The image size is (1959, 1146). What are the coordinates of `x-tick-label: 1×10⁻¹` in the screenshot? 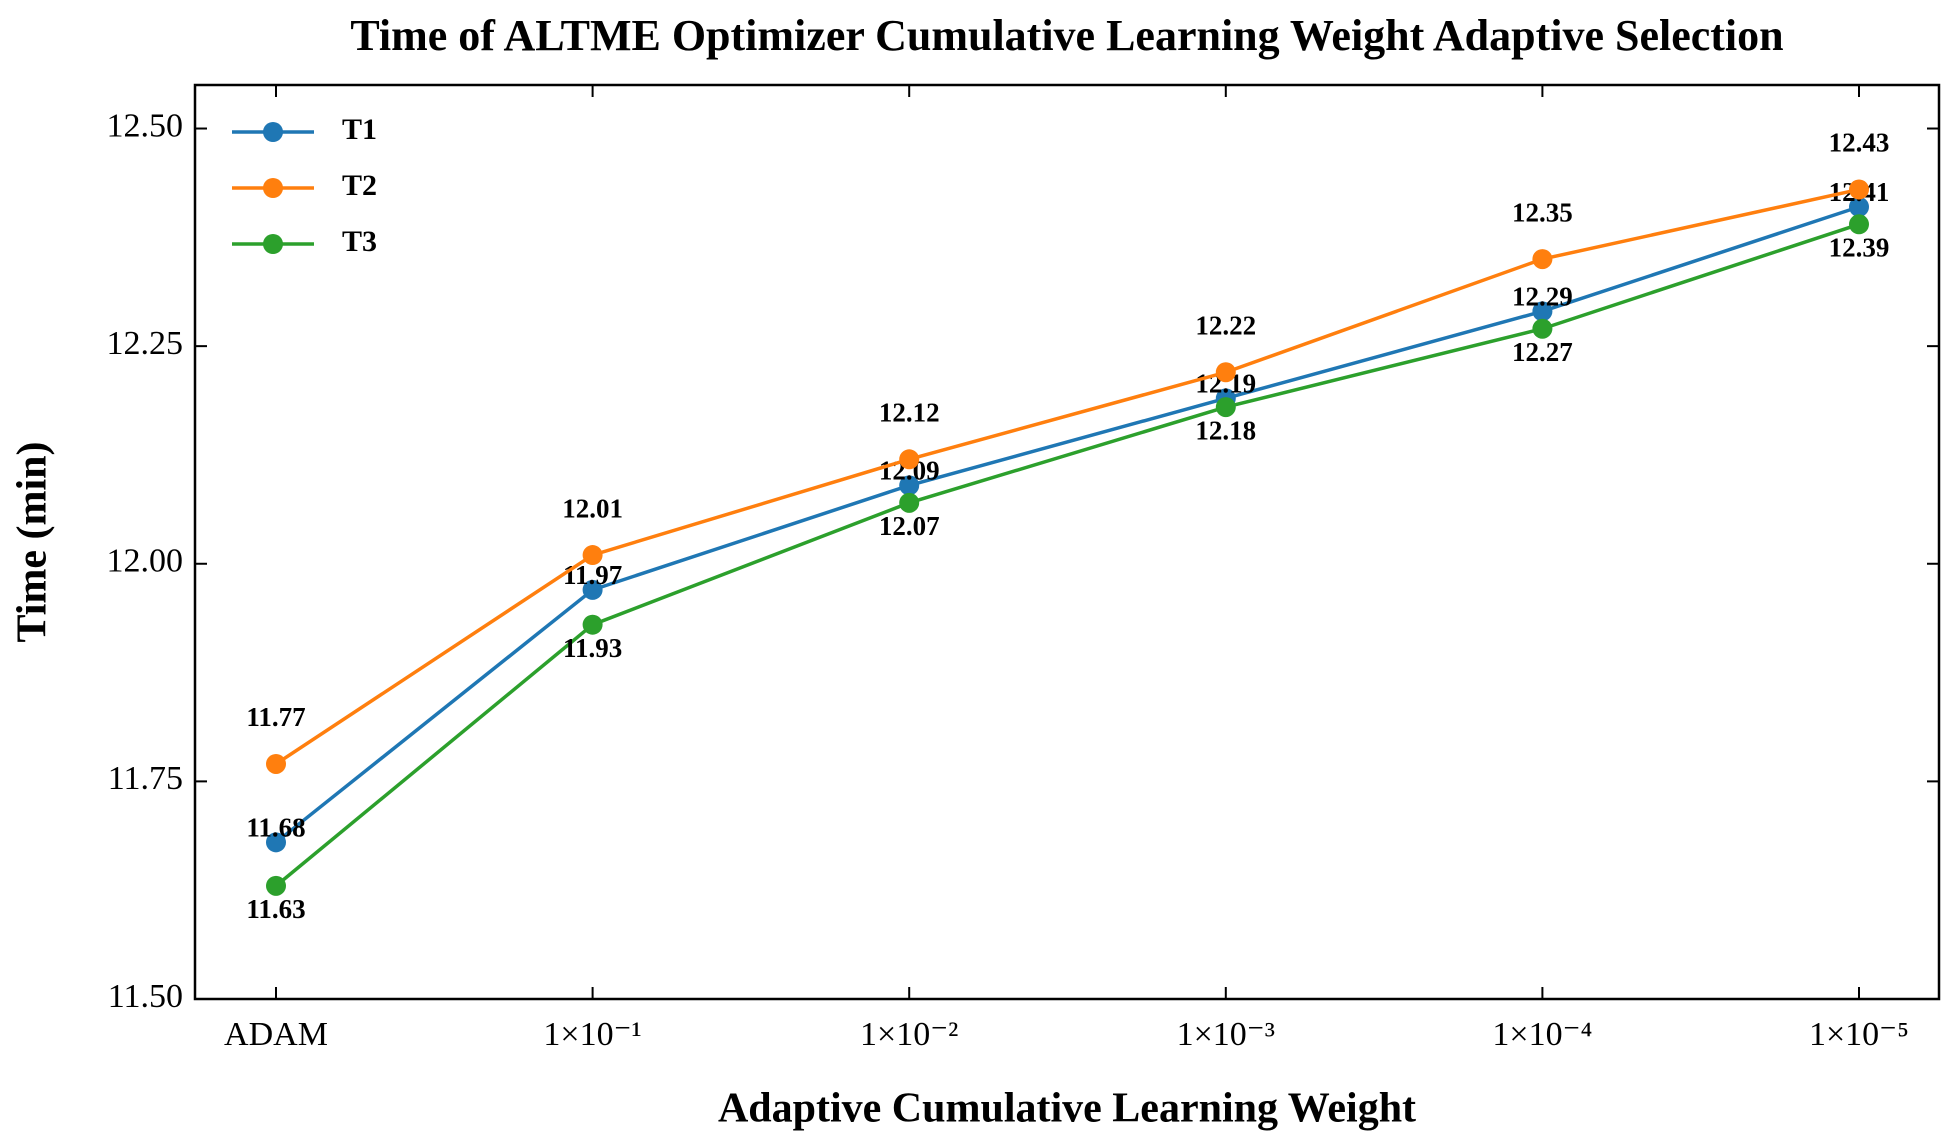 It's located at (592, 1034).